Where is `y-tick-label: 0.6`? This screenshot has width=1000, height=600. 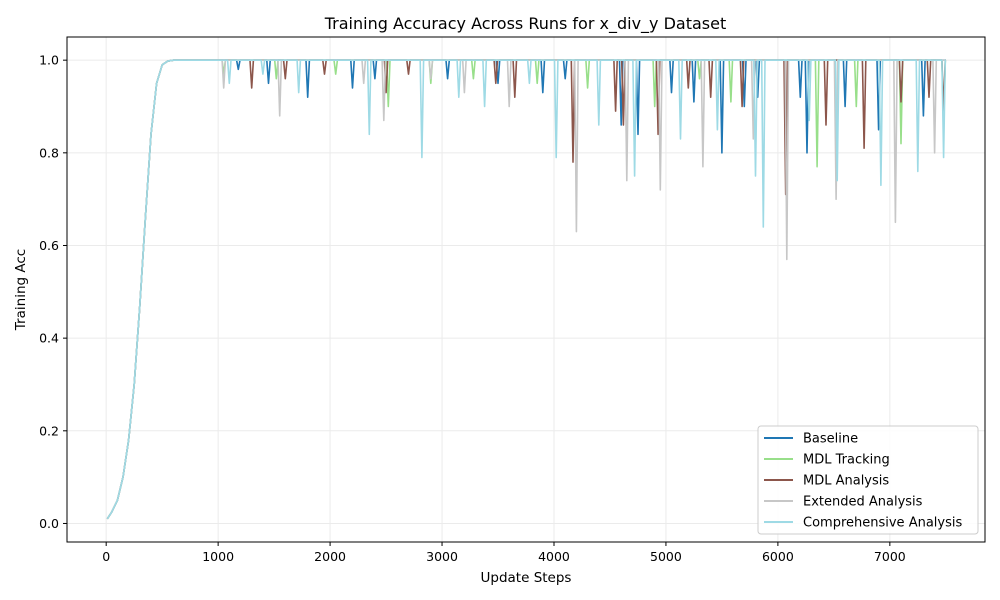
y-tick-label: 0.6 is located at coordinates (49, 245).